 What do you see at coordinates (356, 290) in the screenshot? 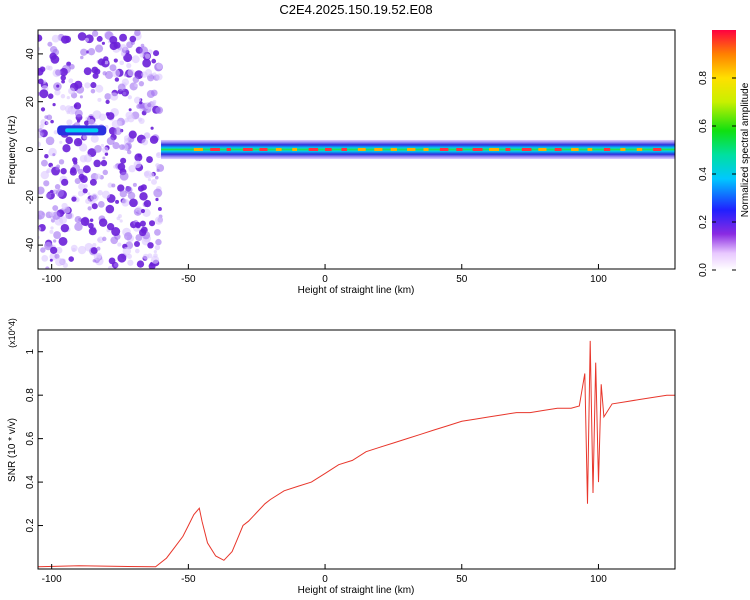
I see `top-x-axis-label: Height of straight line (km)` at bounding box center [356, 290].